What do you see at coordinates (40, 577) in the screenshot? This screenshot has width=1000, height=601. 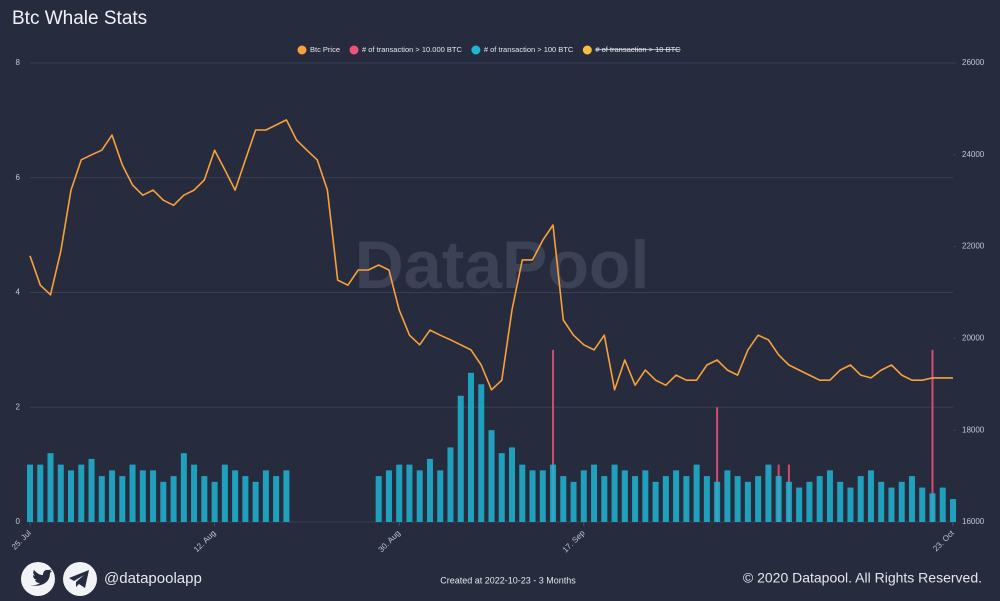 I see `twitter-glyph` at bounding box center [40, 577].